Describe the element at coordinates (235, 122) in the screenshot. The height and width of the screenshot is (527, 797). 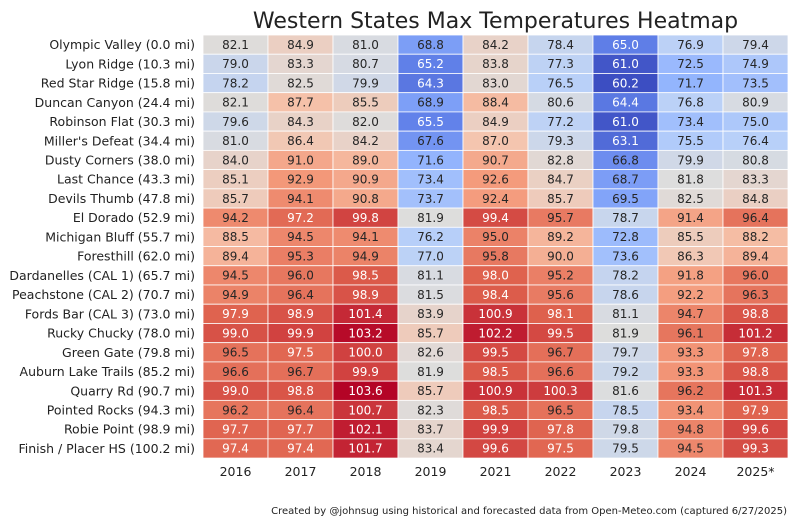
I see `cell-value-label: 79.6` at that location.